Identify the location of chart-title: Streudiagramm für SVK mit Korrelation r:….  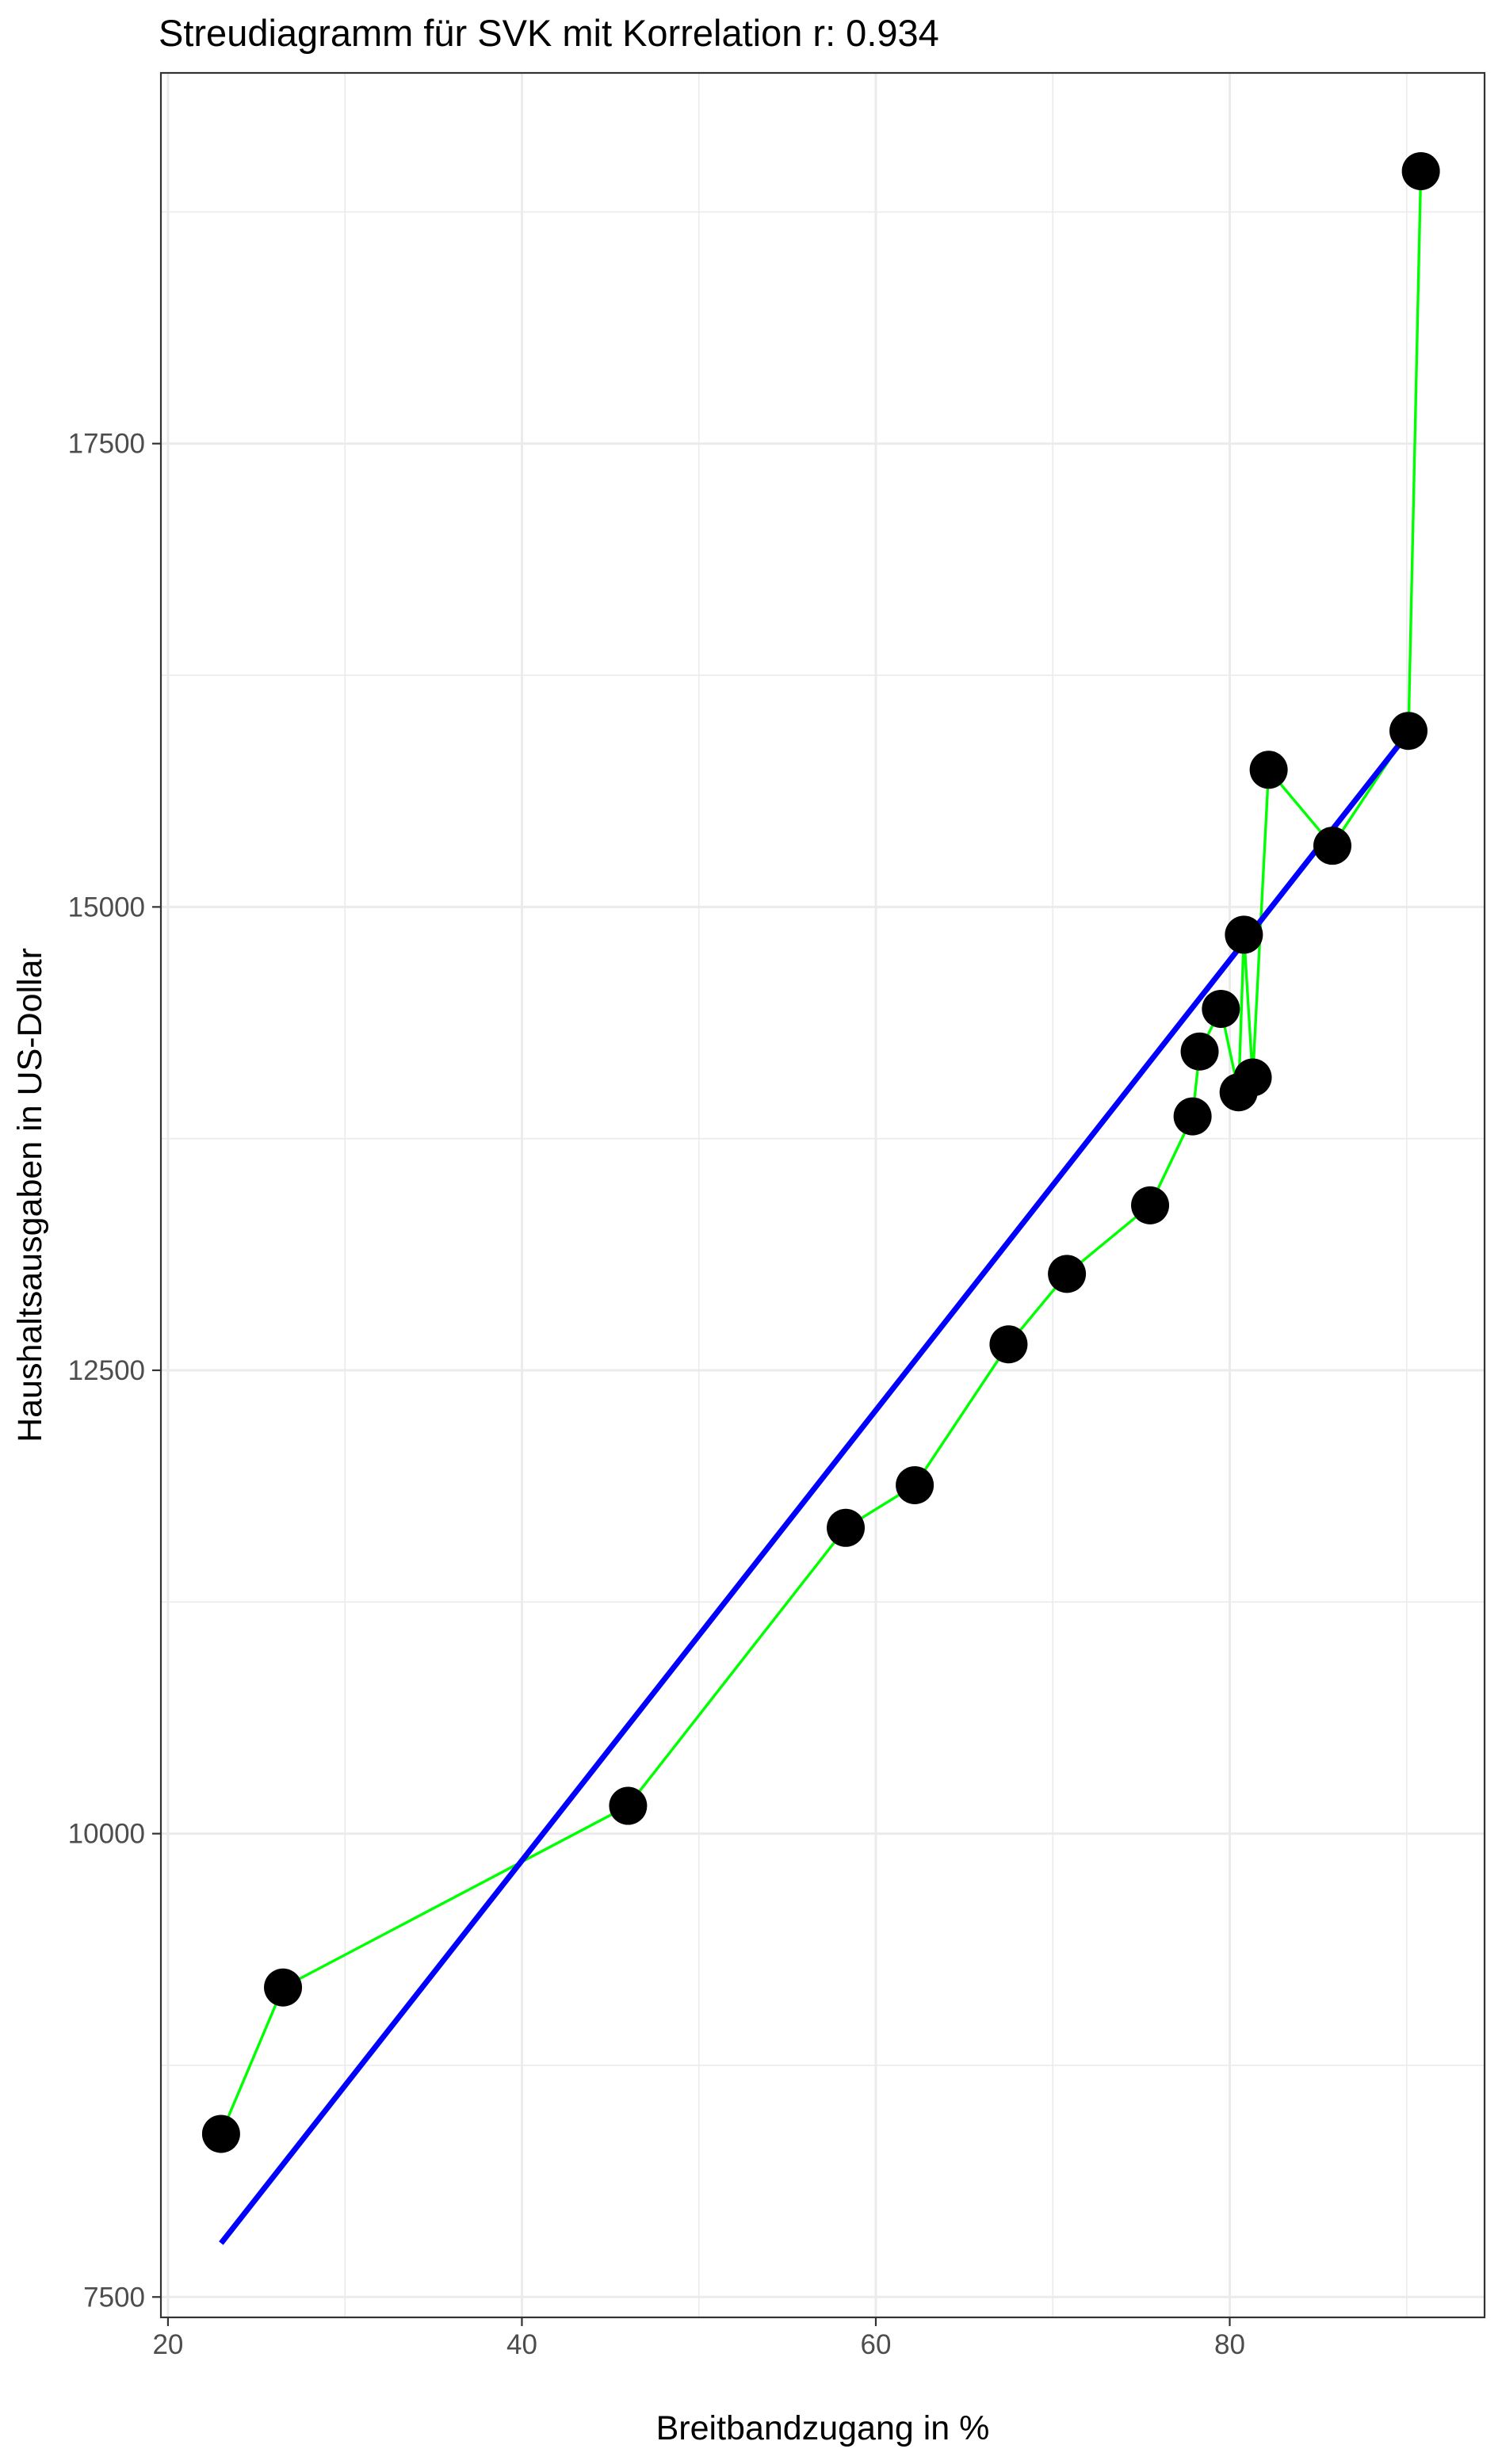
(549, 33).